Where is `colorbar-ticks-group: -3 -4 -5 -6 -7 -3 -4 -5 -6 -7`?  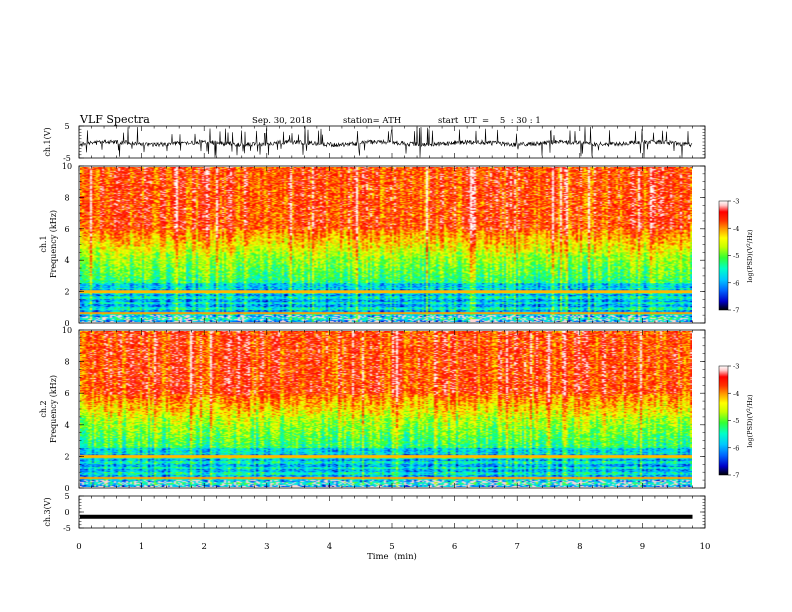 colorbar-ticks-group: -3 -4 -5 -6 -7 -3 -4 -5 -6 -7 is located at coordinates (733, 339).